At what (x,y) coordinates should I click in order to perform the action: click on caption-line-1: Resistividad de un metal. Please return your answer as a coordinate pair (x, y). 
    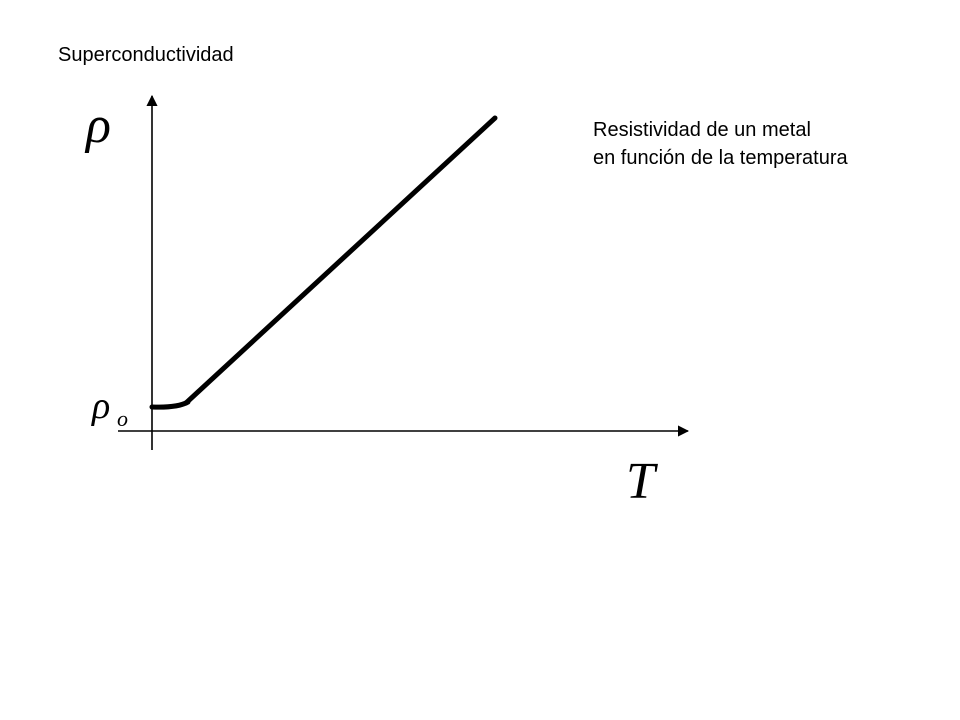
    Looking at the image, I should click on (702, 130).